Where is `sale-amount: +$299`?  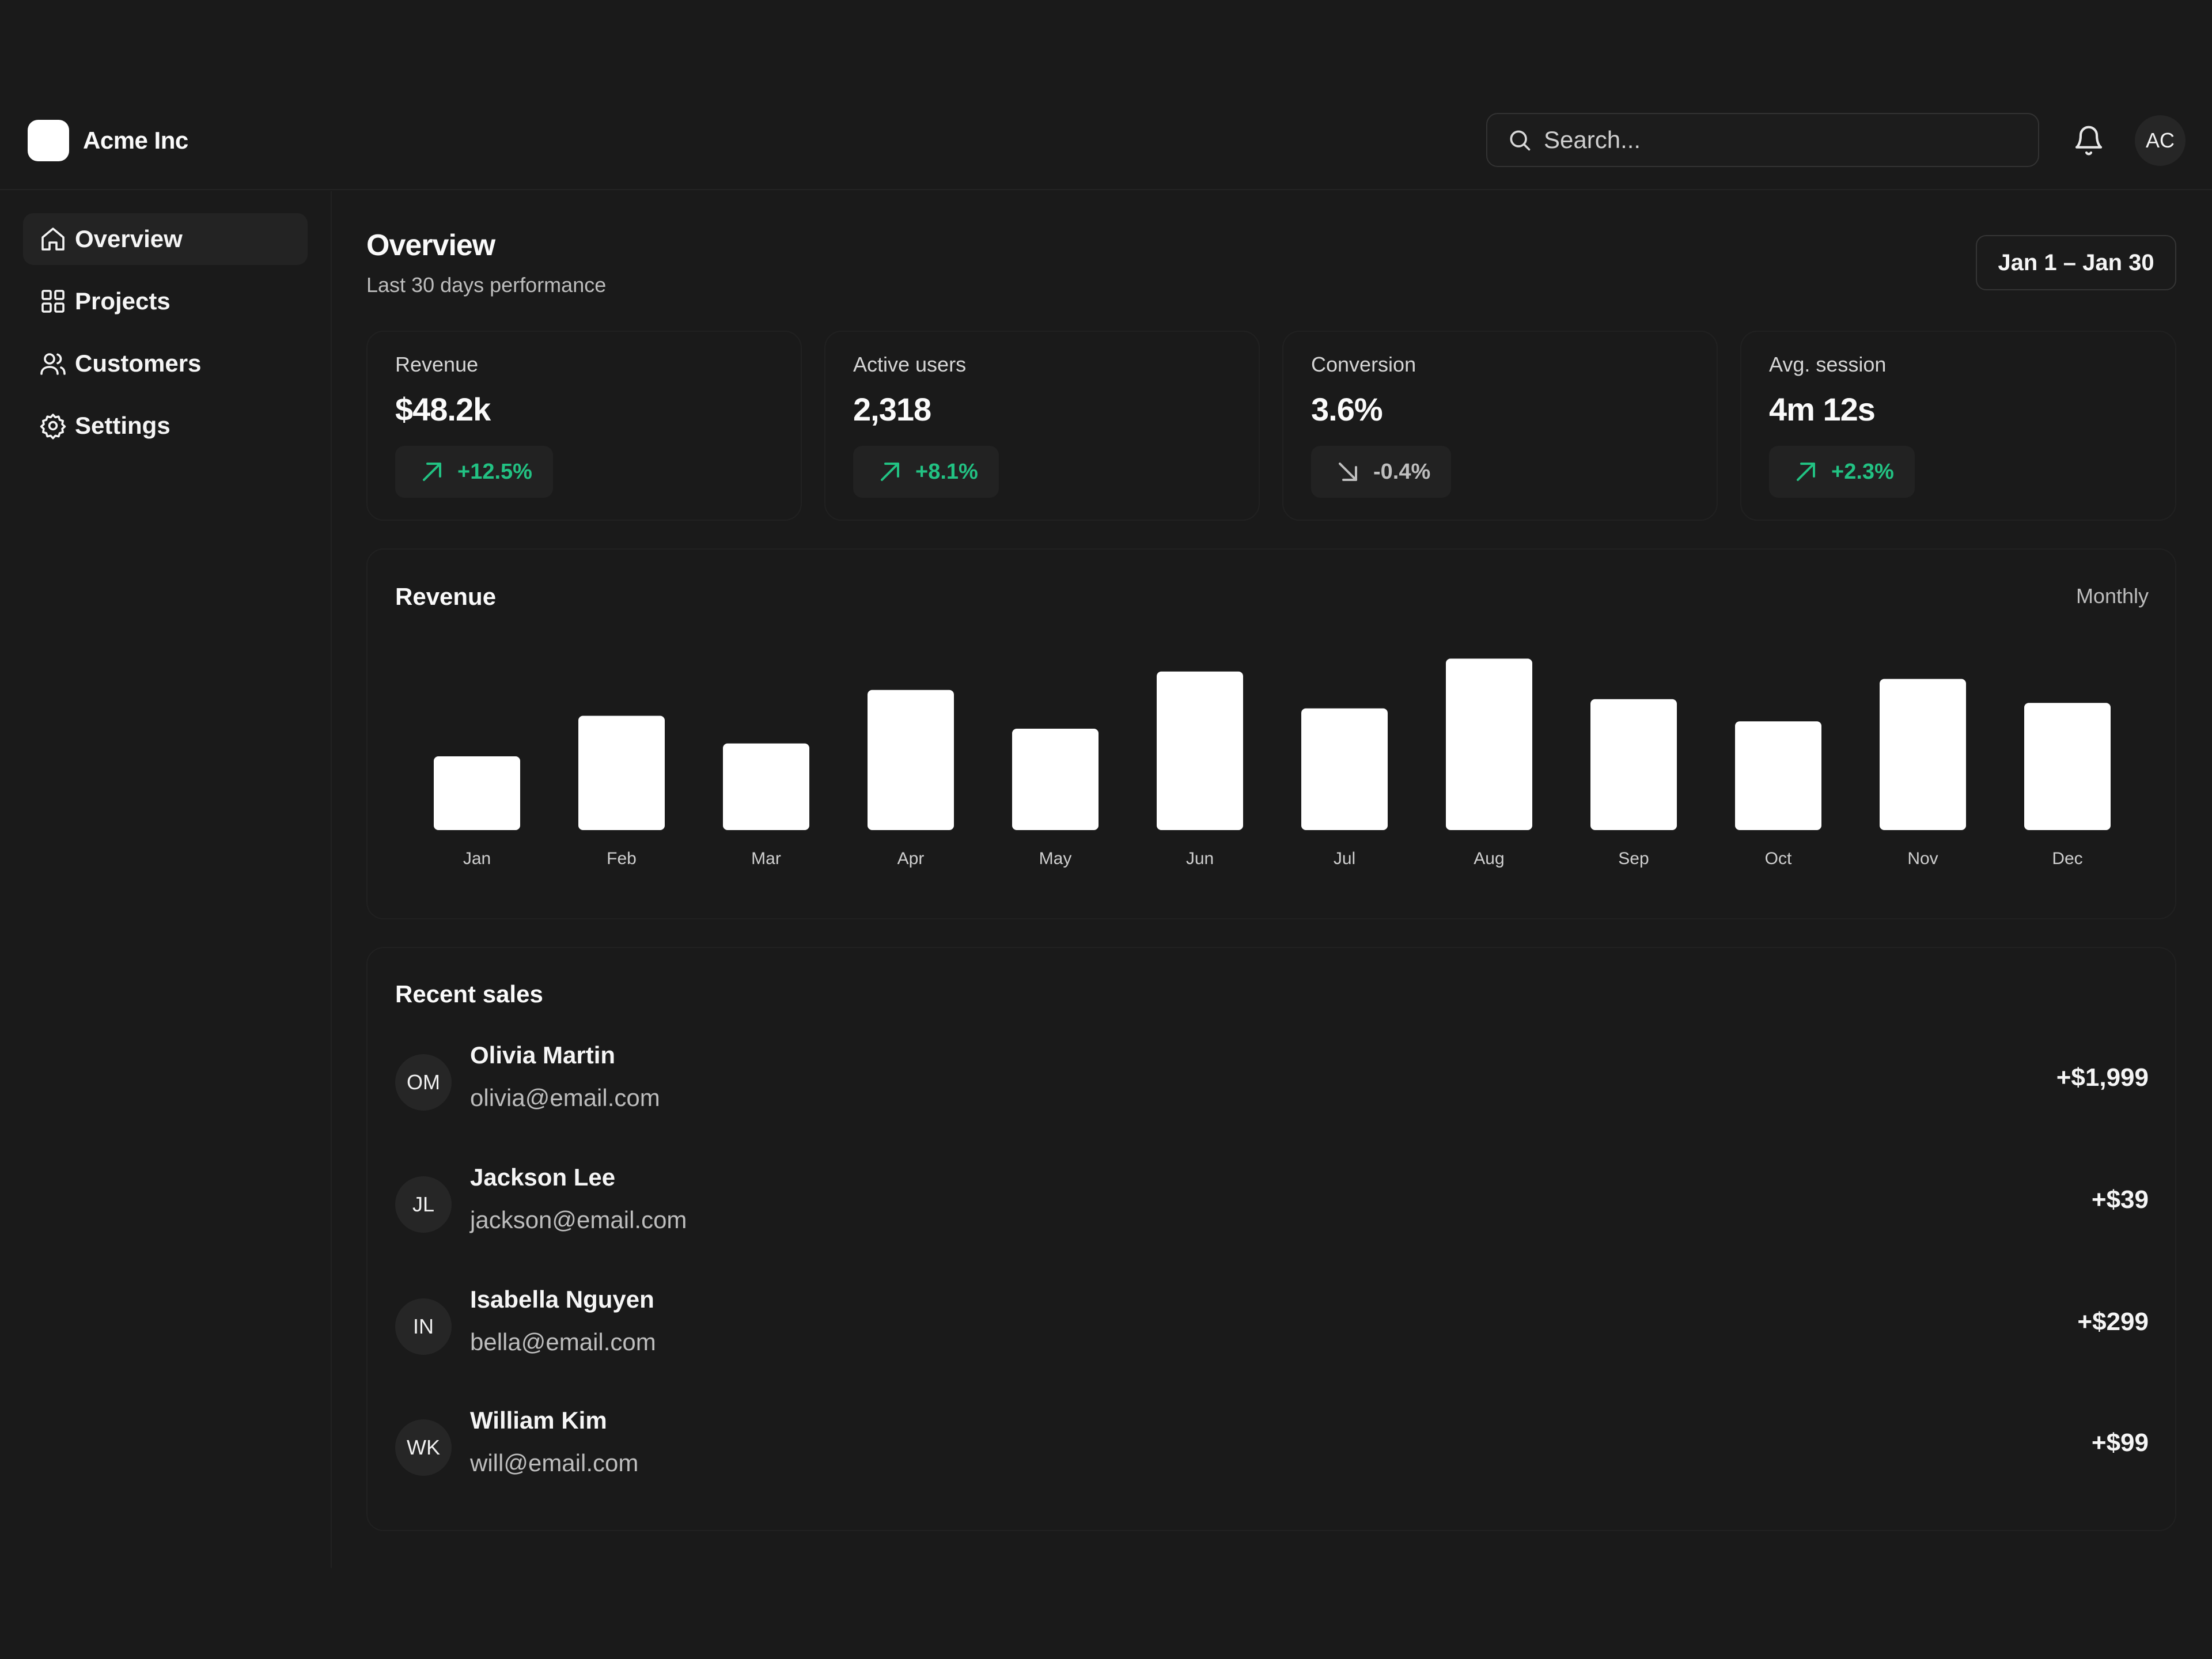
sale-amount: +$299 is located at coordinates (2113, 1322).